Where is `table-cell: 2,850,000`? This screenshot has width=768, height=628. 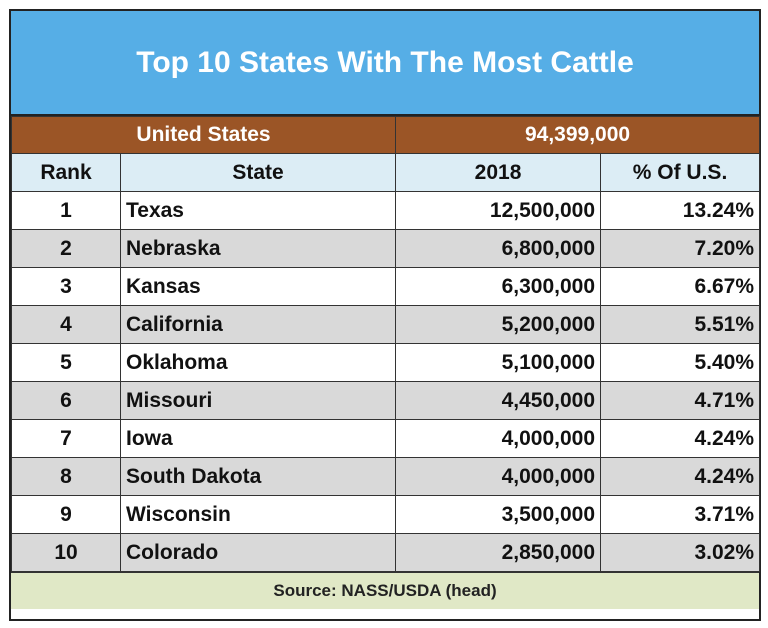
table-cell: 2,850,000 is located at coordinates (498, 552).